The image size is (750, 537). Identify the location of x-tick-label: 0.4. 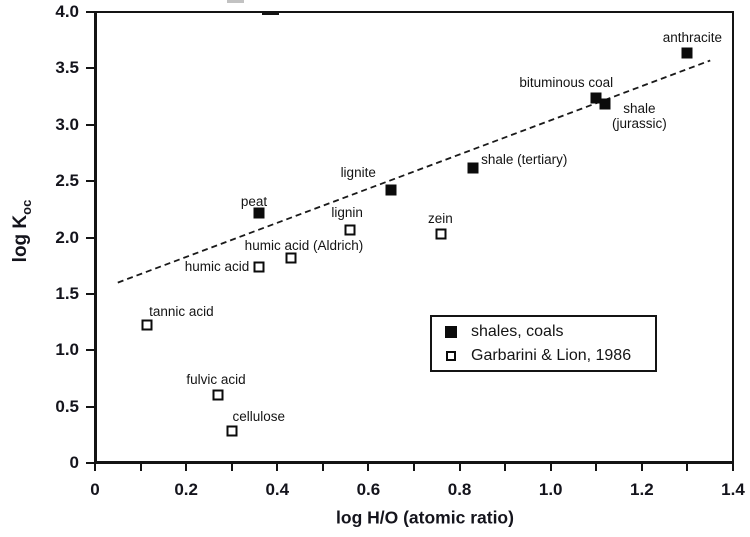
(277, 489).